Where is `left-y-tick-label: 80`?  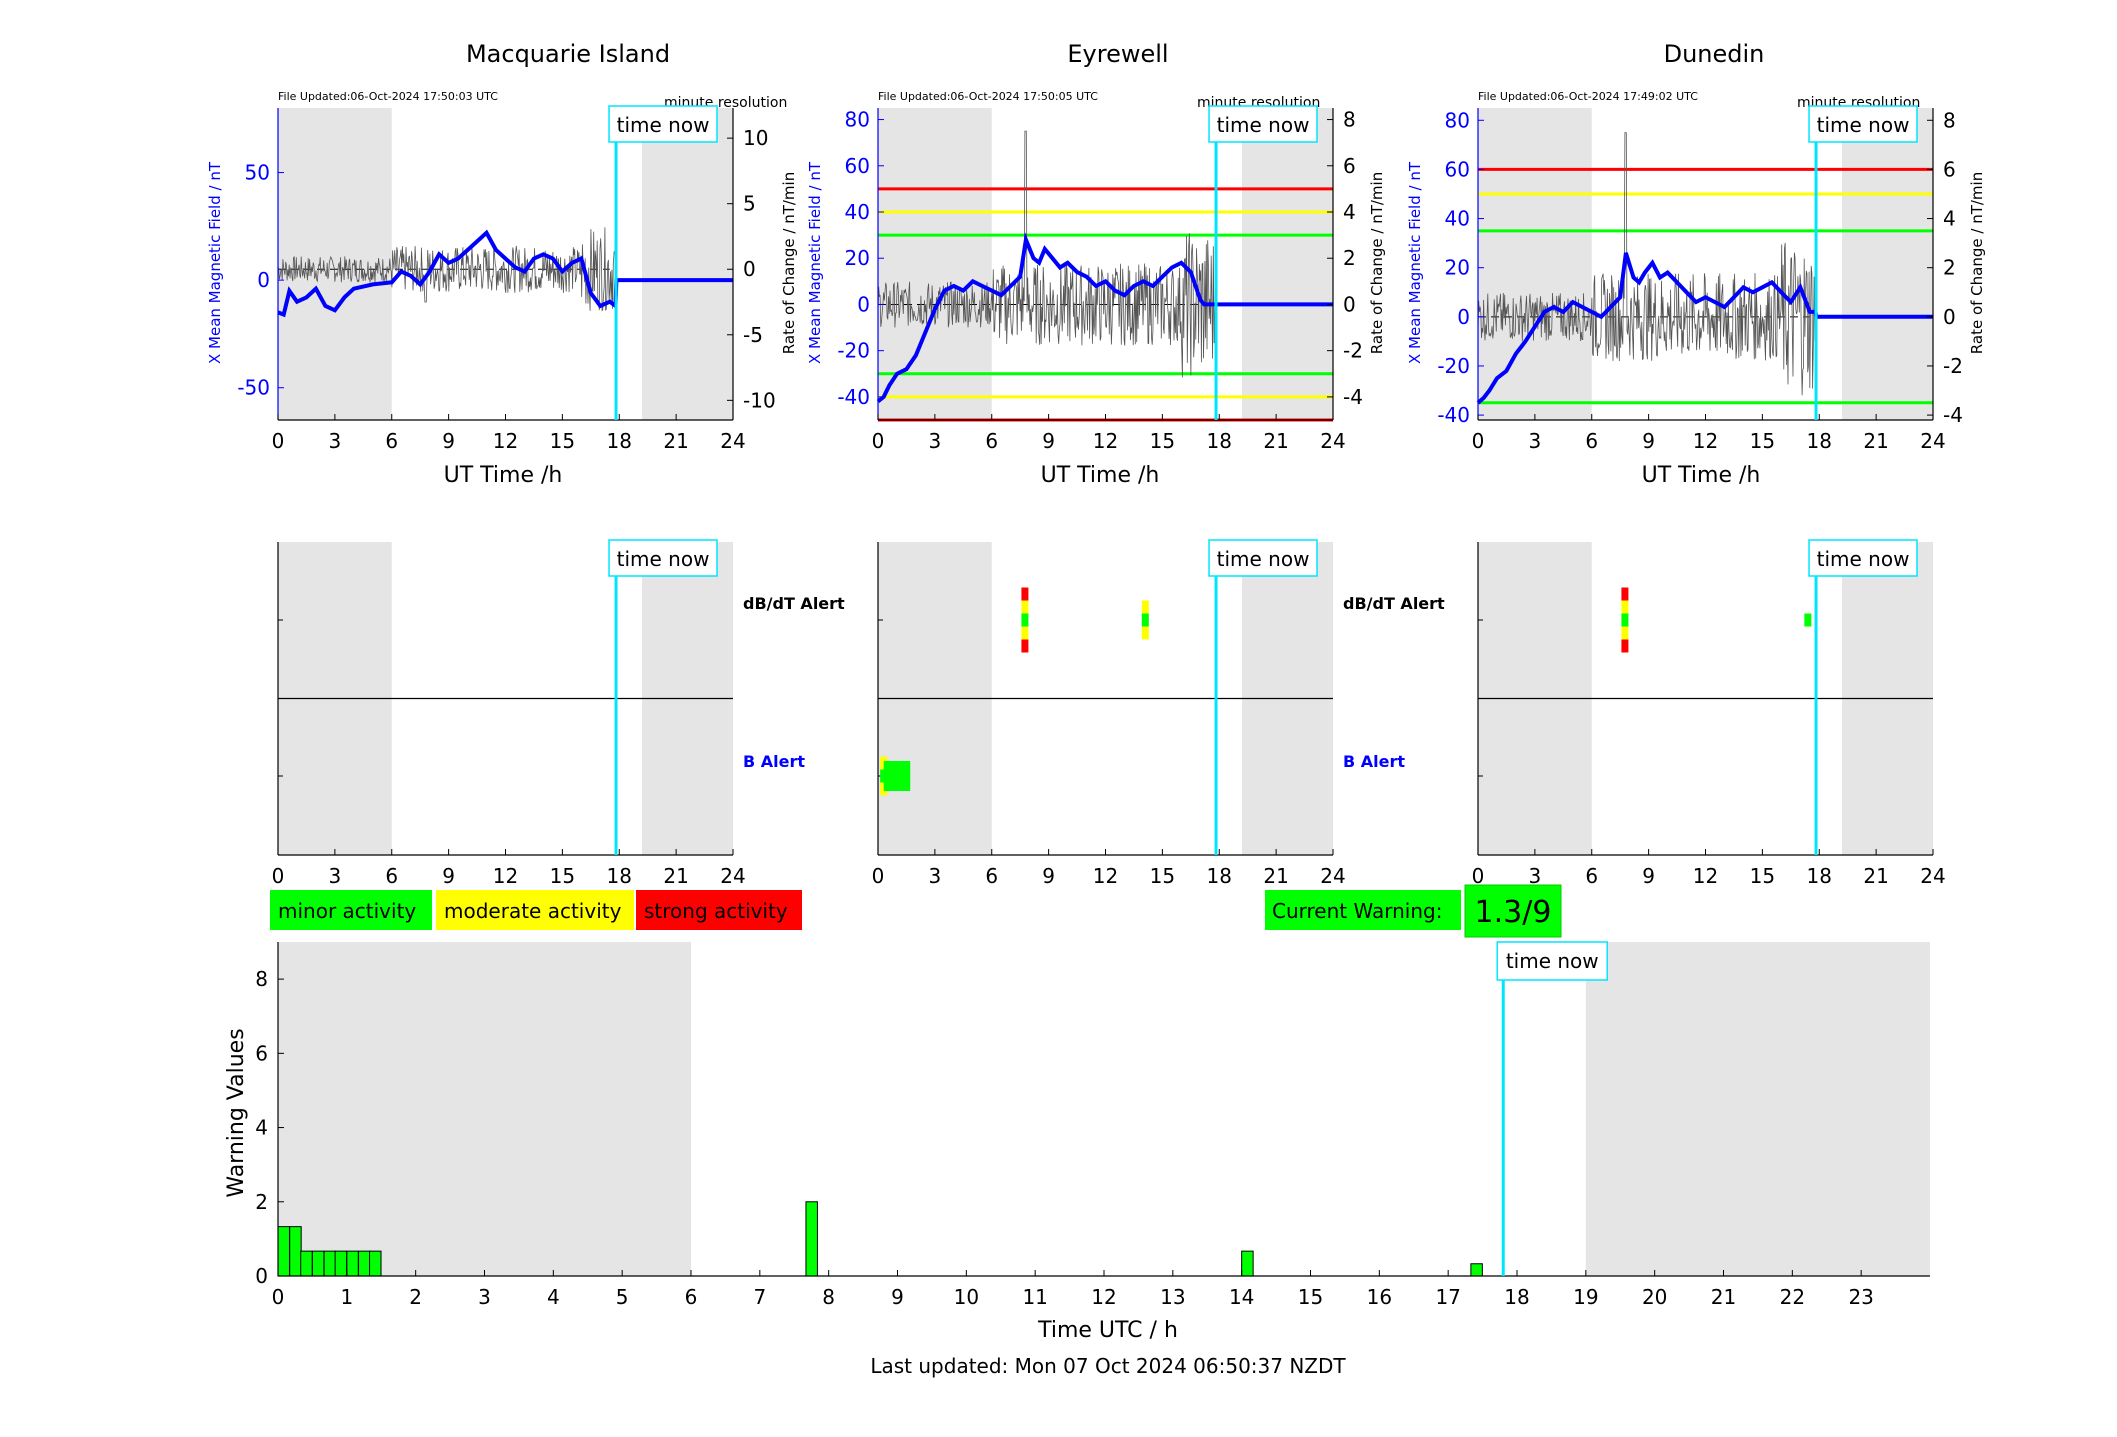
left-y-tick-label: 80 is located at coordinates (857, 120).